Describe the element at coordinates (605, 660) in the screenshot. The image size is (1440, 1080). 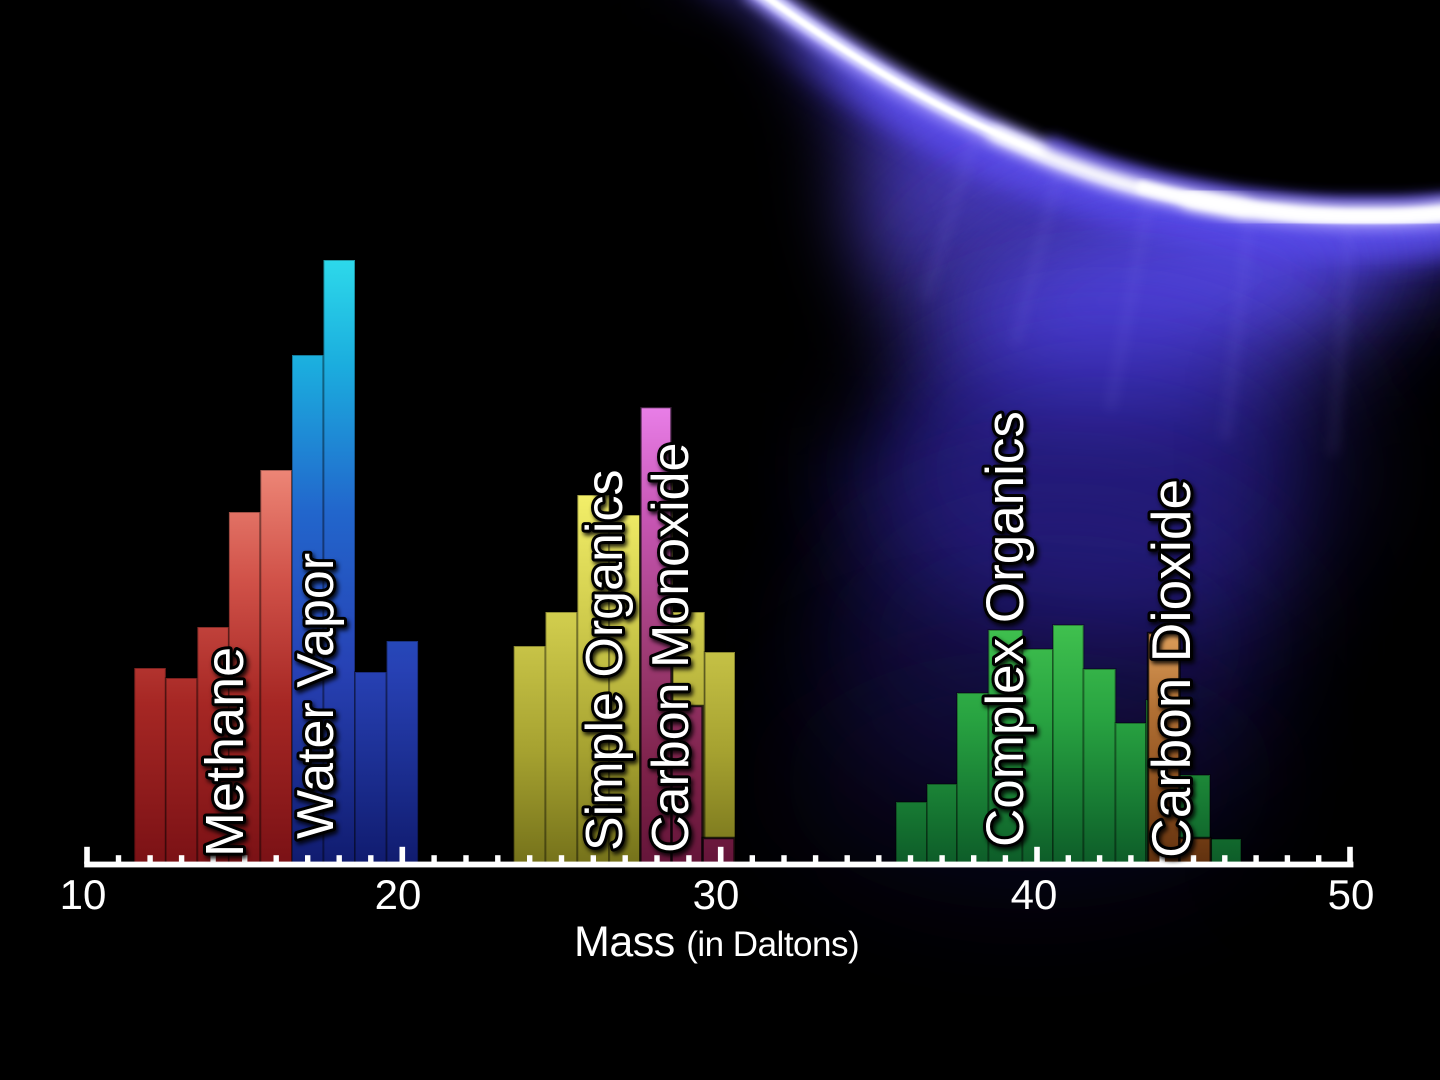
I see `svg-text: Simple Organics` at that location.